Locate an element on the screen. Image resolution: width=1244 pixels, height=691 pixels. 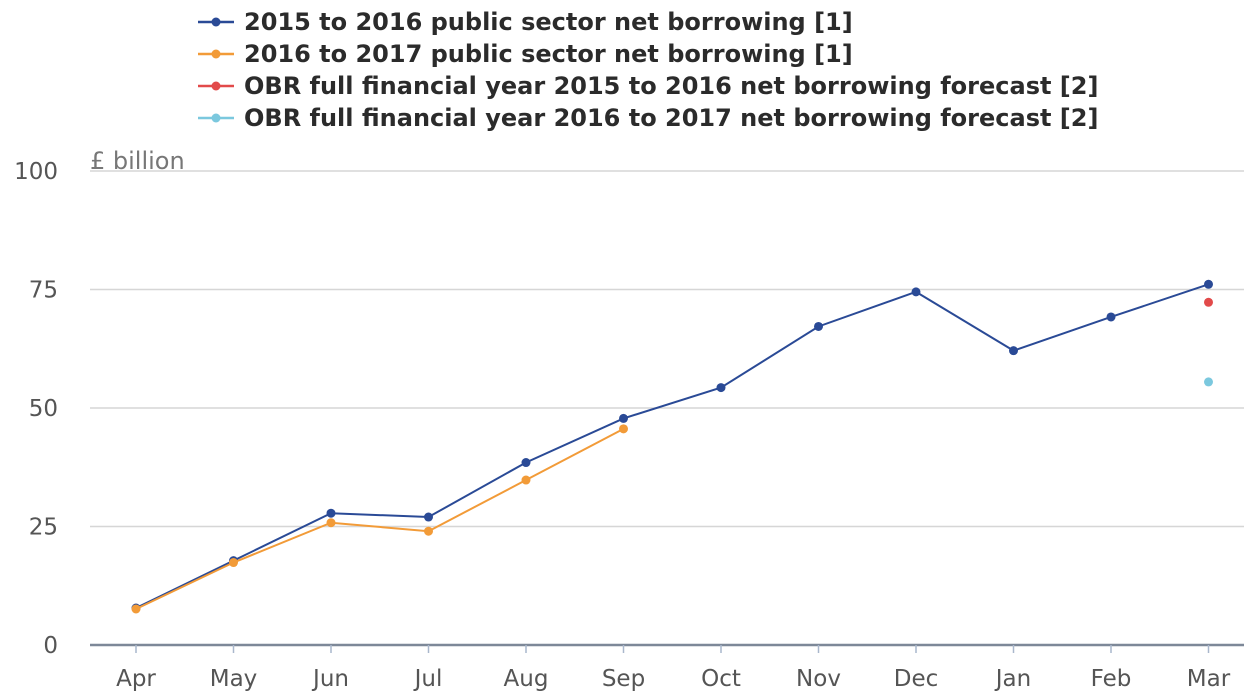
x-tick-label: Jan is located at coordinates (1012, 678).